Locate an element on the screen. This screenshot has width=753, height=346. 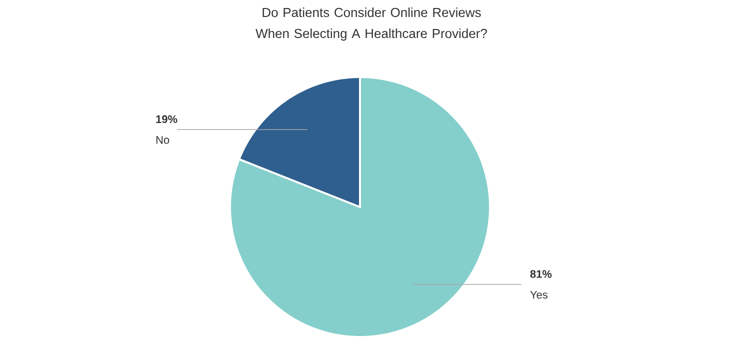
data-label: 19% is located at coordinates (167, 119).